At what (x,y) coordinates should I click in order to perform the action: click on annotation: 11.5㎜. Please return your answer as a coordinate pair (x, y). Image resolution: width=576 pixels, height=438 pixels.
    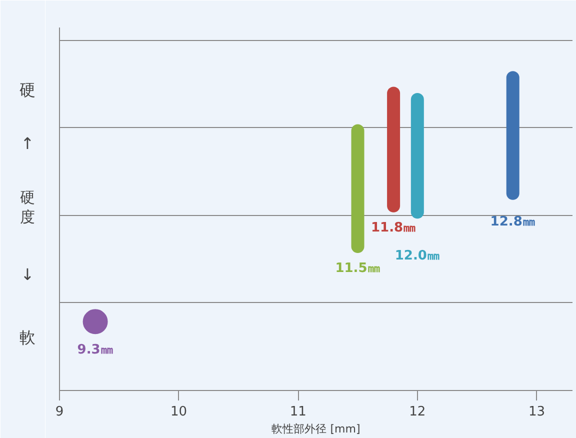
    Looking at the image, I should click on (357, 268).